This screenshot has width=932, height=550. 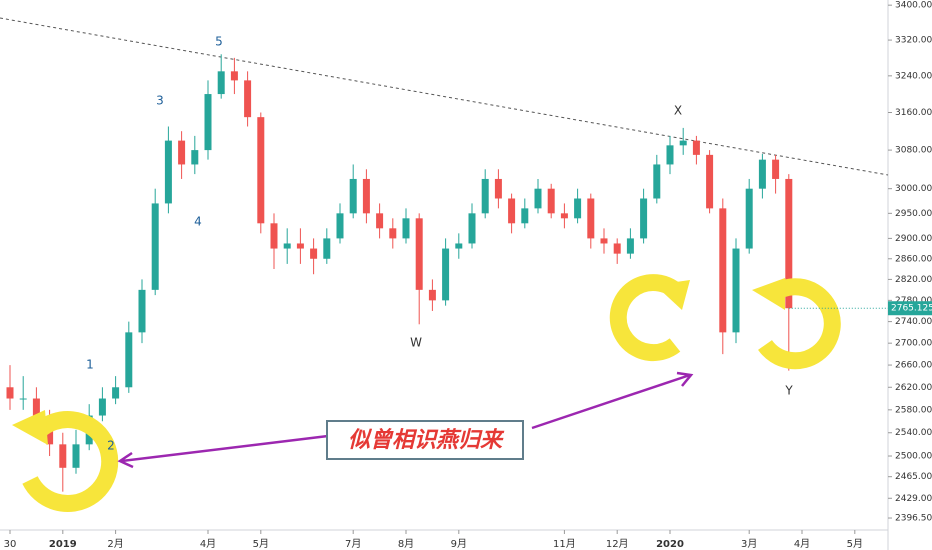 I want to click on y-tick-label: 2396.500, so click(x=913, y=519).